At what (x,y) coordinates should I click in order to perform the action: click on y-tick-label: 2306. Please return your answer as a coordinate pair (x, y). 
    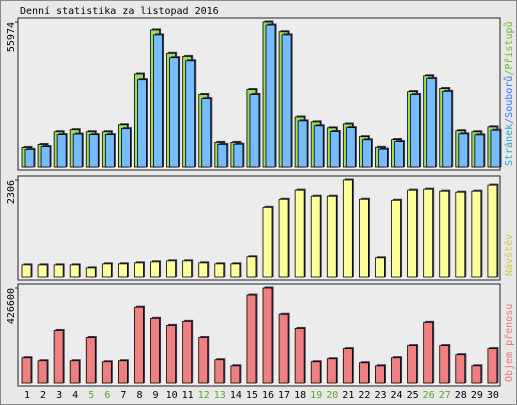
    Looking at the image, I should click on (11, 192).